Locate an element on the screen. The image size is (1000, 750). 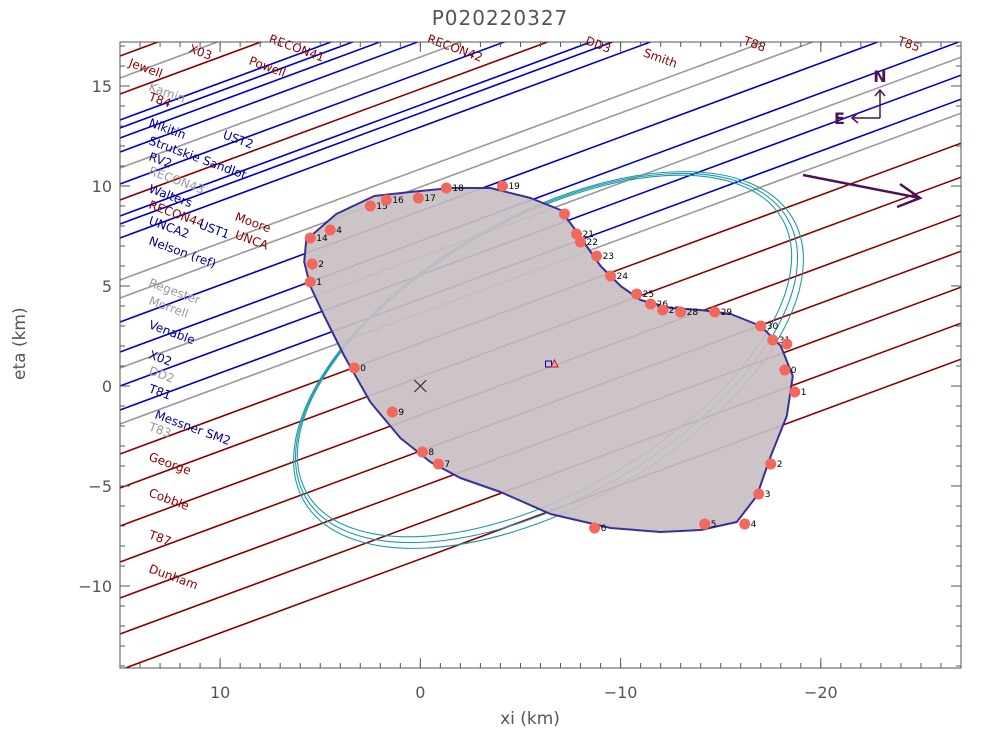
chord-label: T88 is located at coordinates (754, 43).